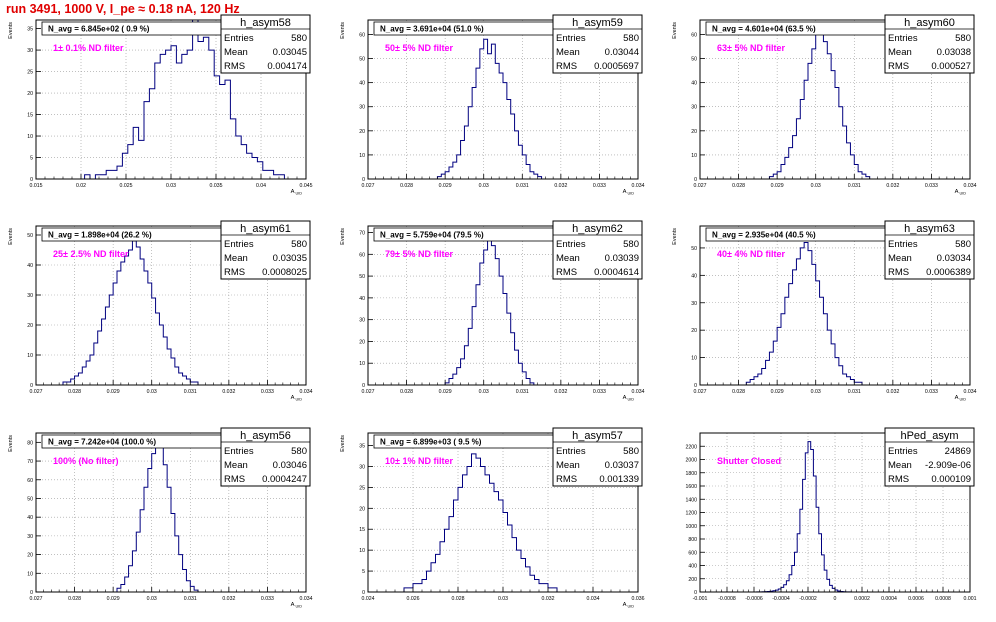 This screenshot has height=622, width=996. Describe the element at coordinates (963, 38) in the screenshot. I see `stats-value: 580` at that location.